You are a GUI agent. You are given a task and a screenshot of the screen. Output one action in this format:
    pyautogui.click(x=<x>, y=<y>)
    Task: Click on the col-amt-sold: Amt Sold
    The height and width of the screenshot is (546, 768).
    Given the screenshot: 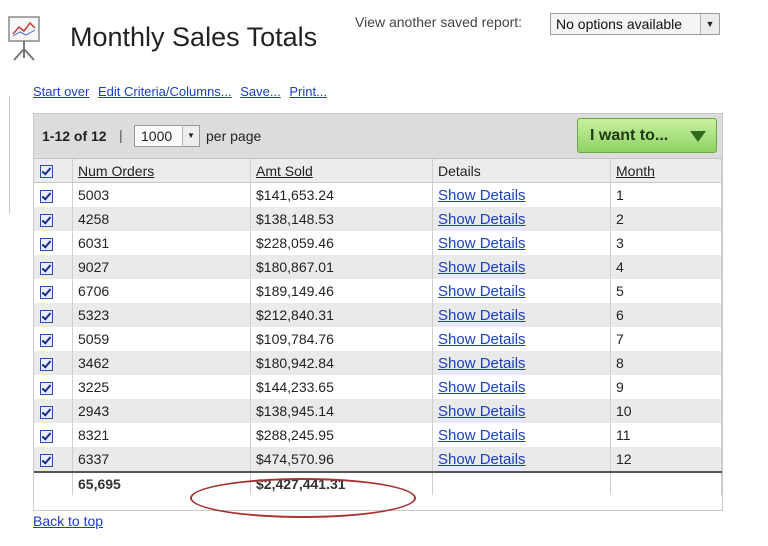 What is the action you would take?
    pyautogui.click(x=341, y=171)
    